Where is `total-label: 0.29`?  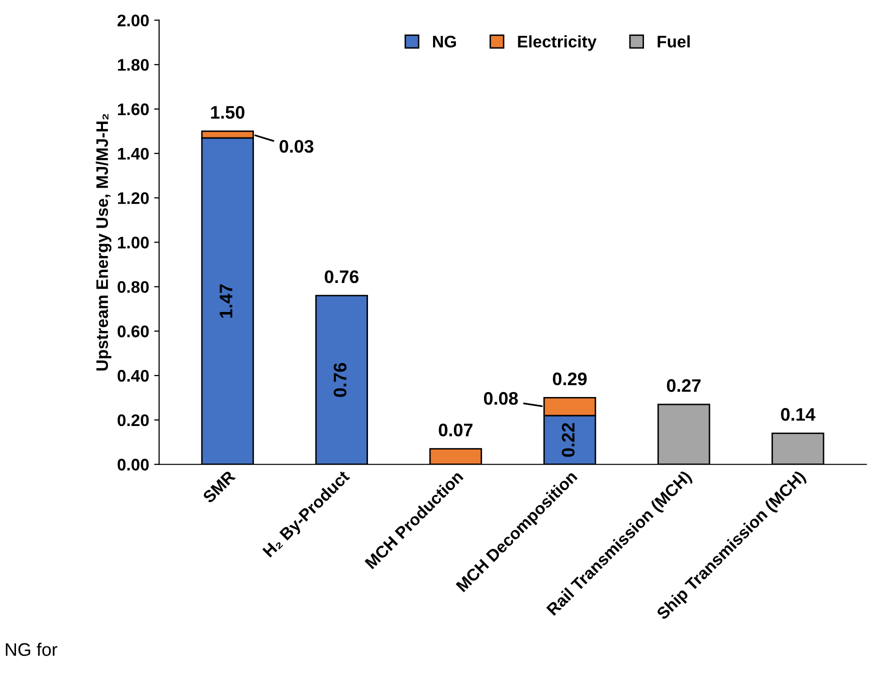
total-label: 0.29 is located at coordinates (569, 379).